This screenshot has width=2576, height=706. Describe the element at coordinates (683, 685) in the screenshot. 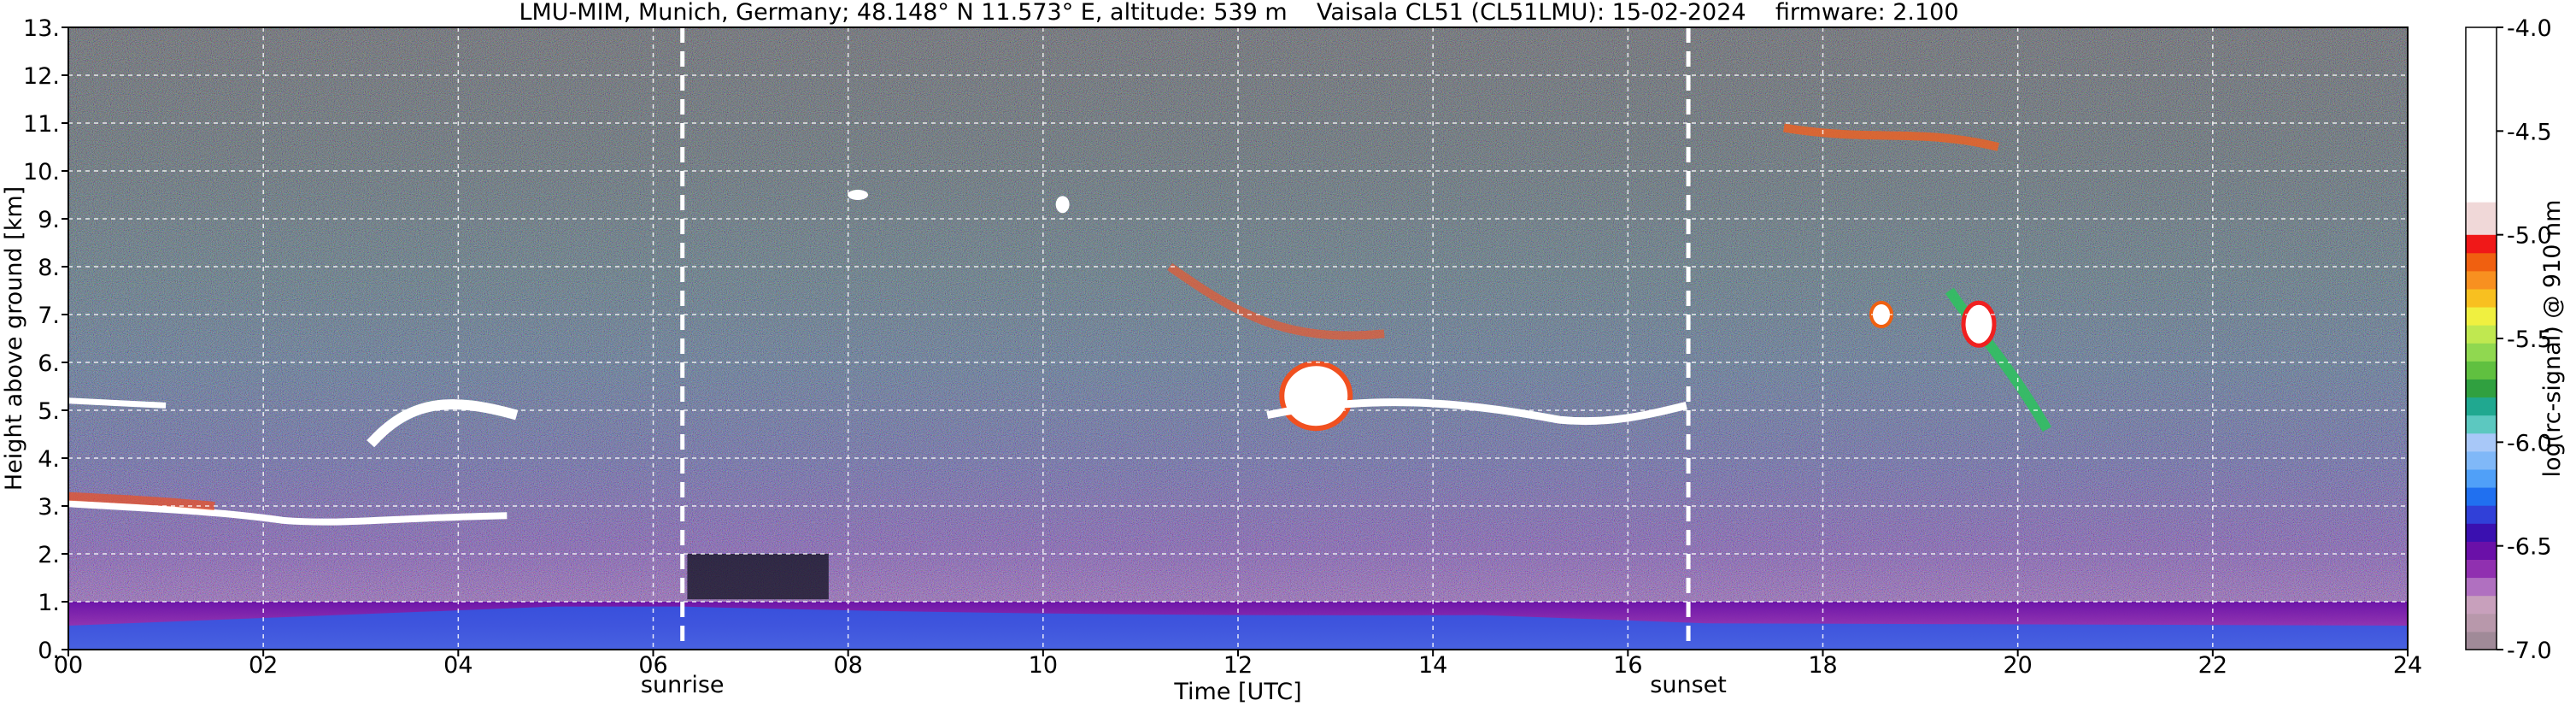

I see `sun-label: sunrise` at that location.